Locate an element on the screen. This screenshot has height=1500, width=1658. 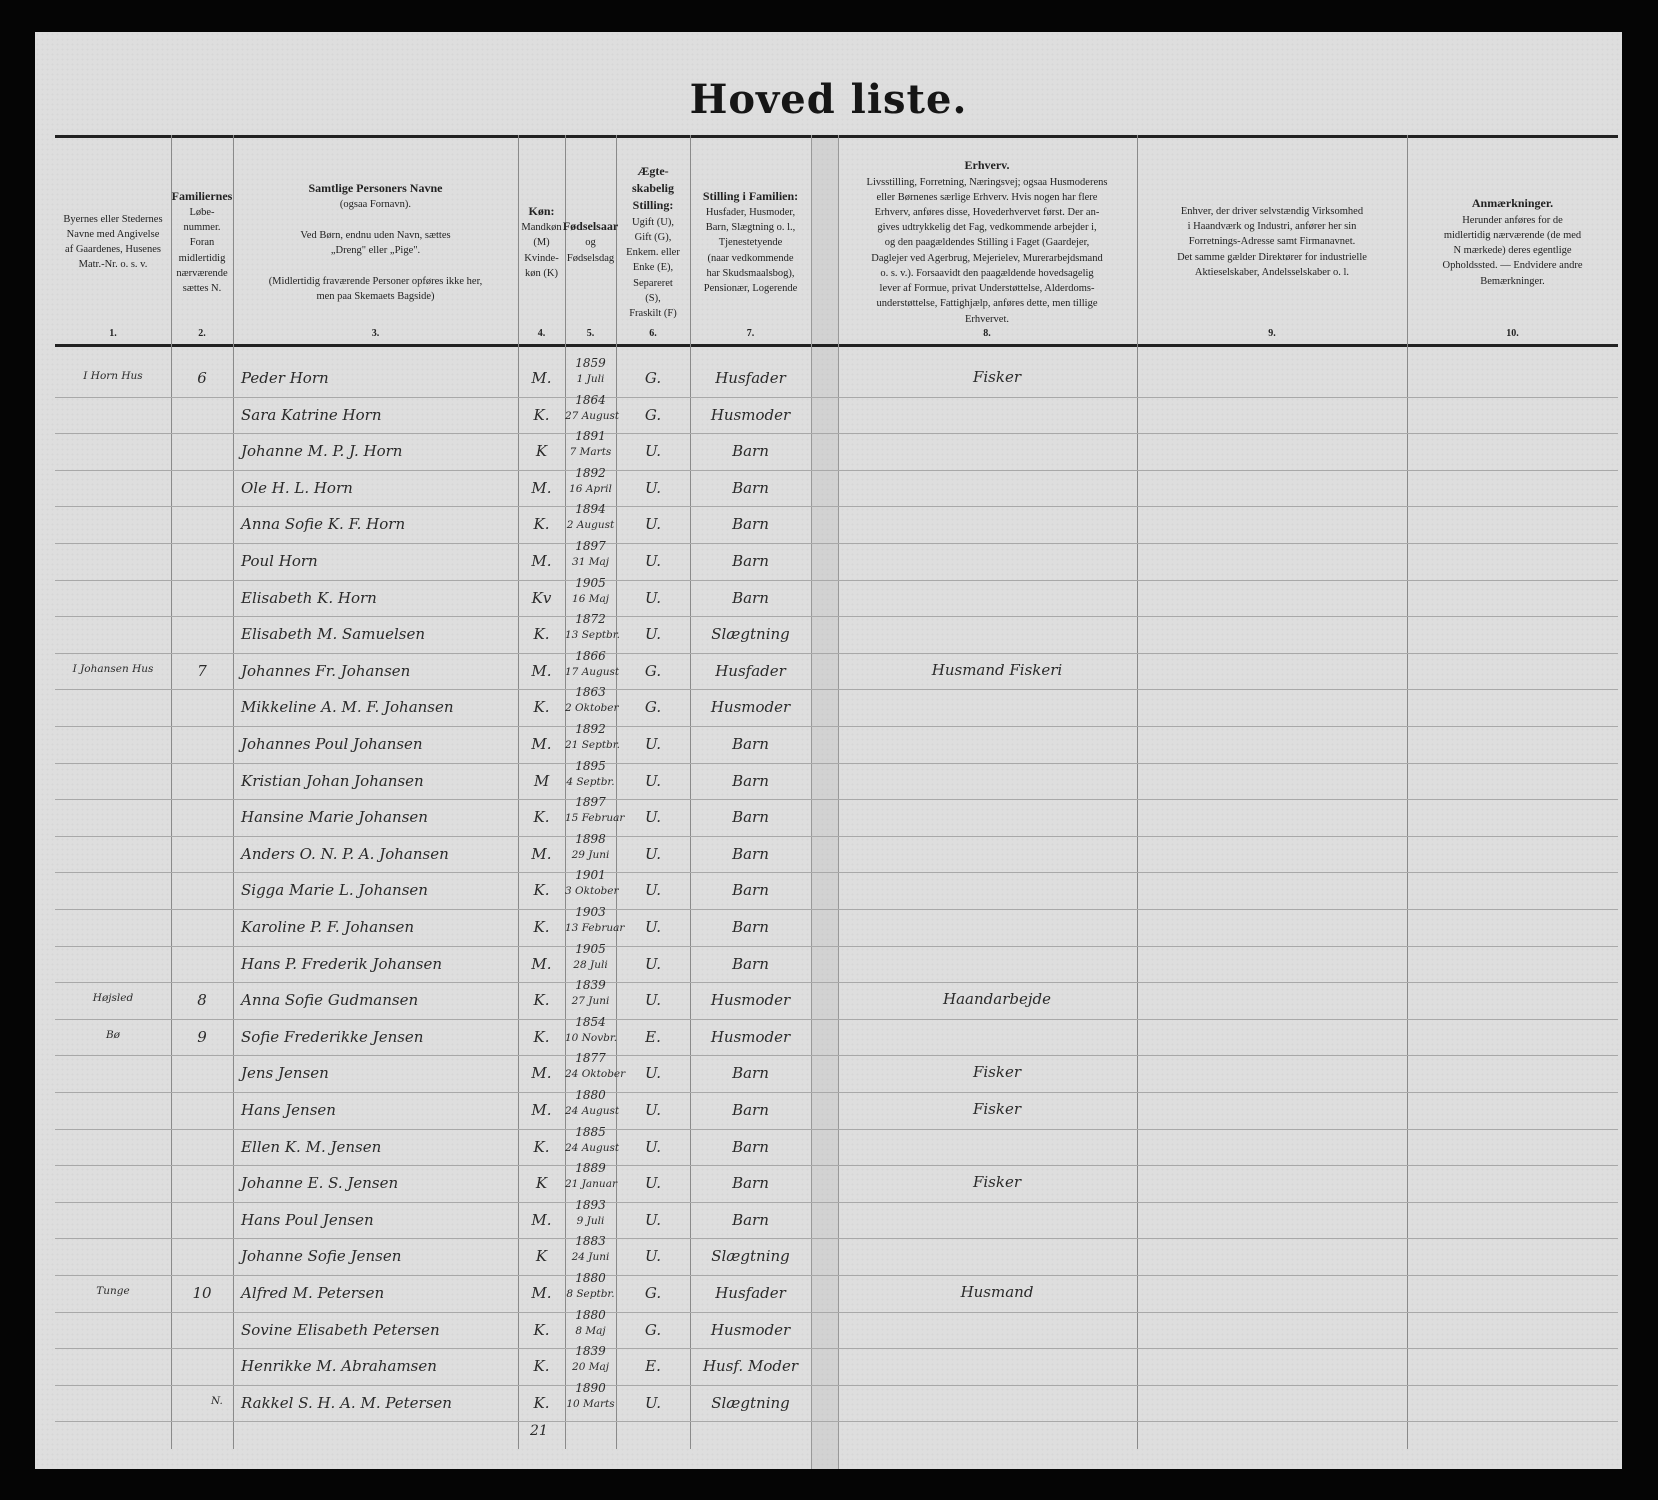
birth-date-cell: 8 Septbr. is located at coordinates (590, 1294).